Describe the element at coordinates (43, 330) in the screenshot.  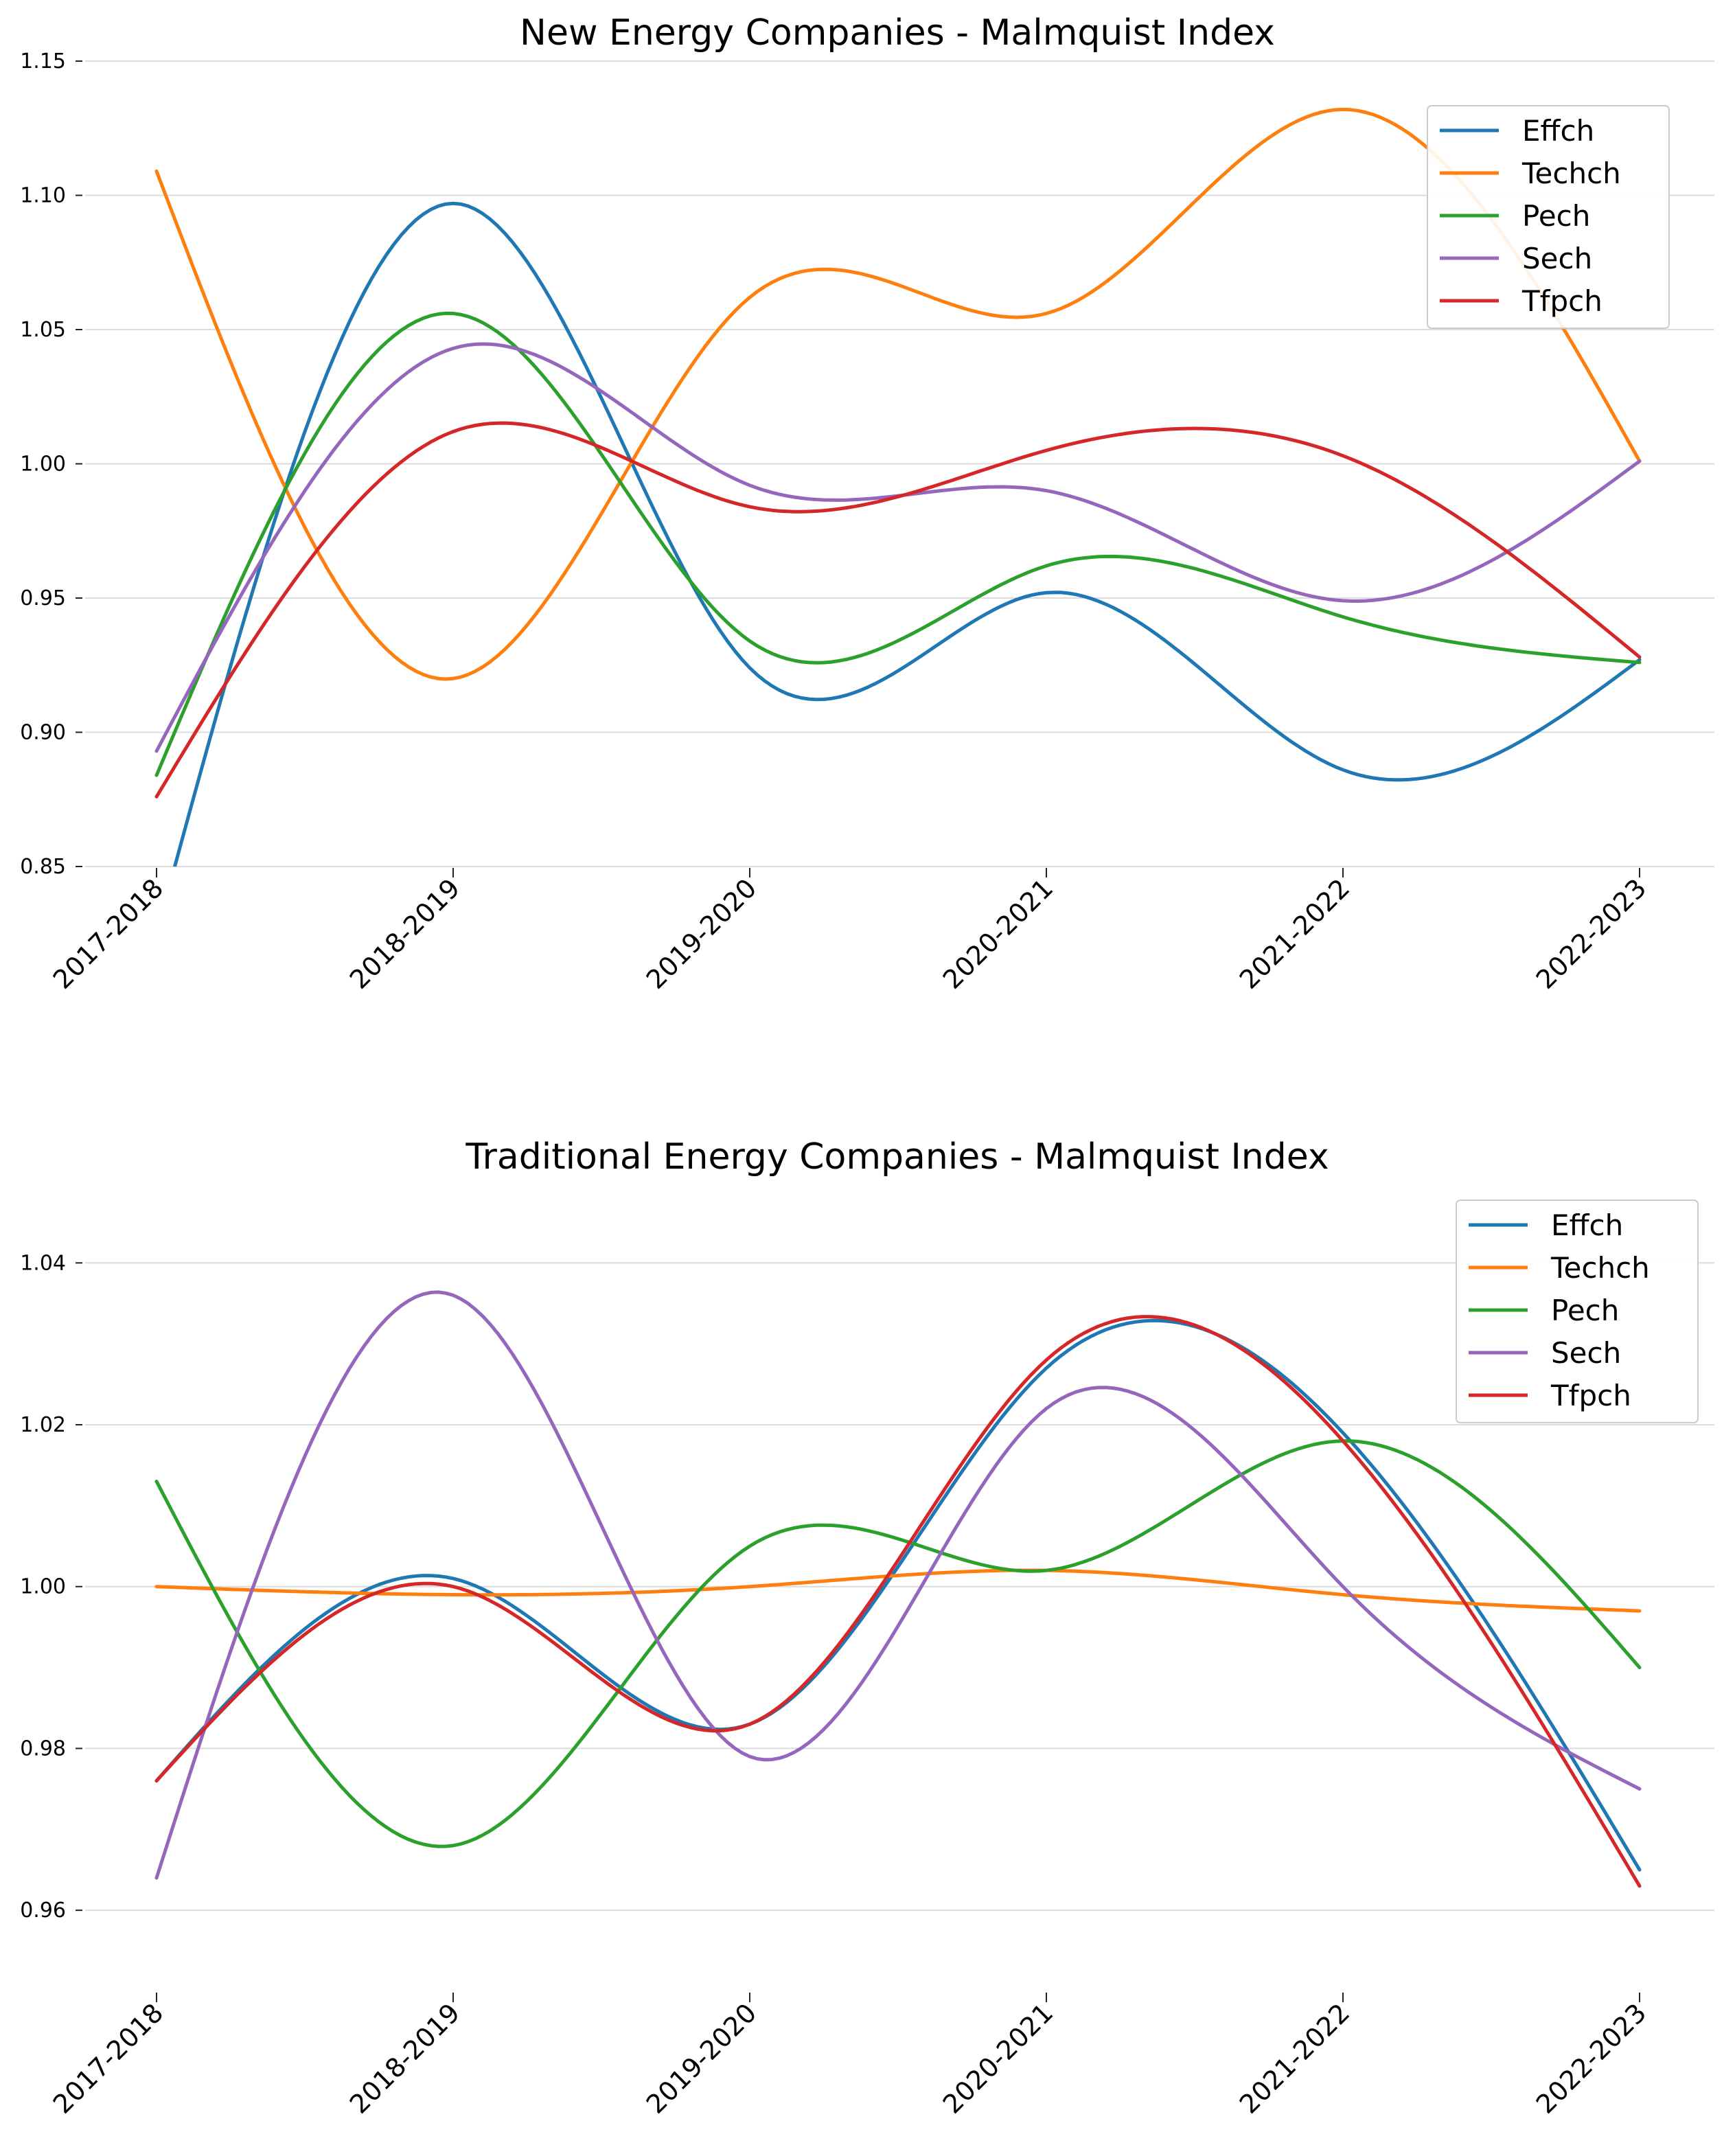
I see `y-tick-label: 1.05` at that location.